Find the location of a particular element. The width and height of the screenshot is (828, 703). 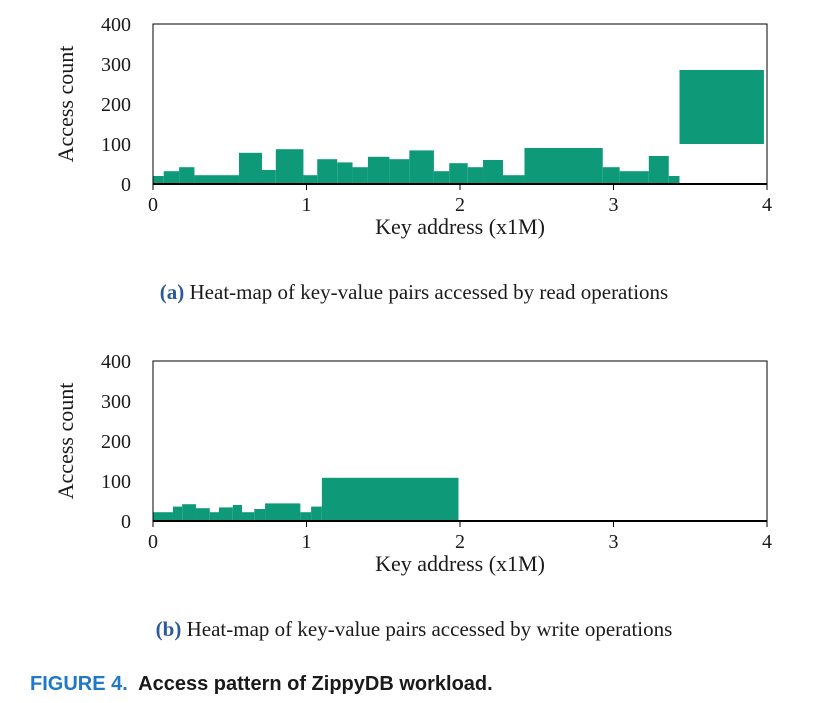

caption-b-letter: (b) is located at coordinates (169, 629).